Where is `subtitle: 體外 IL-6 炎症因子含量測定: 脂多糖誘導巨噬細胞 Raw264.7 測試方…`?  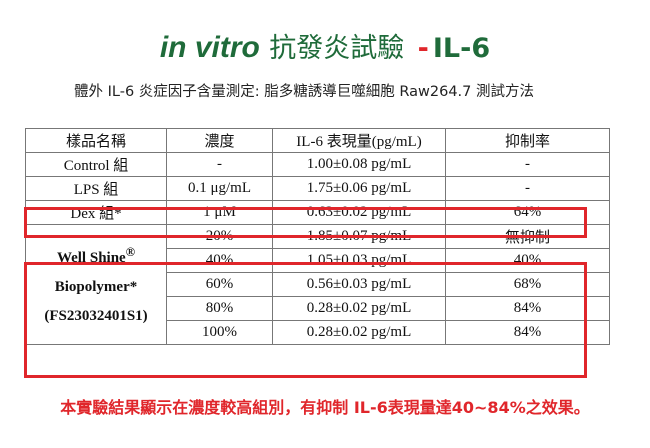
subtitle: 體外 IL-6 炎症因子含量測定: 脂多糖誘導巨噬細胞 Raw264.7 測試方… is located at coordinates (304, 92).